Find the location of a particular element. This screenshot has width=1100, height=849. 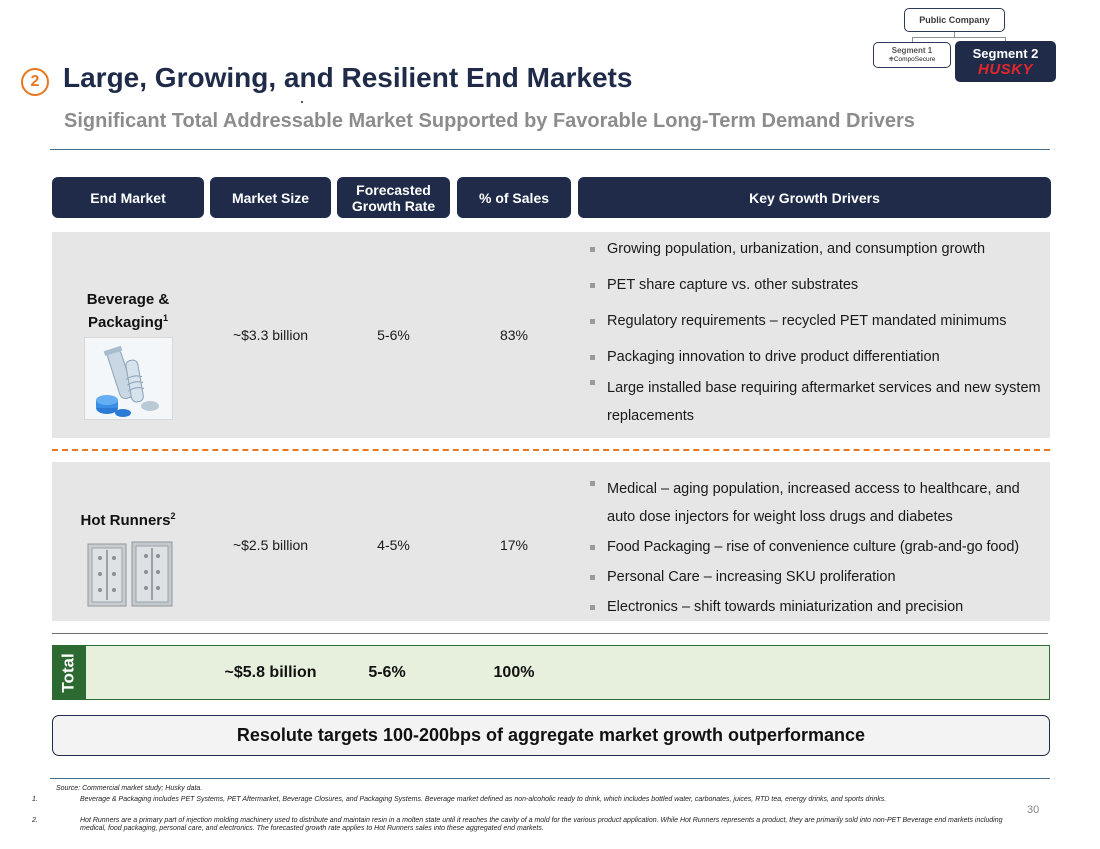

org-segment-2: Segment 2 HUSKY is located at coordinates (1005, 61).